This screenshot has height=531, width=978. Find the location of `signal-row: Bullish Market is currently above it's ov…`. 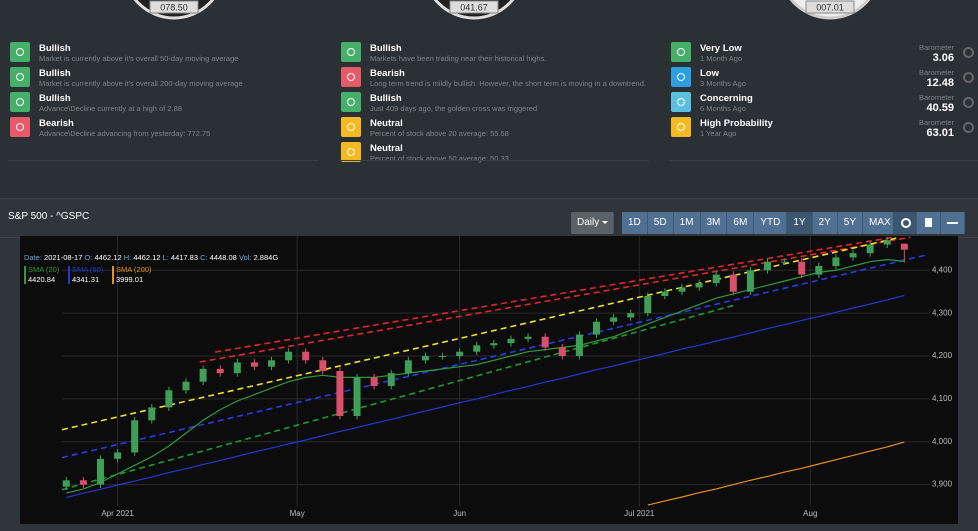

signal-row: Bullish Market is currently above it's ov… is located at coordinates (162, 54).